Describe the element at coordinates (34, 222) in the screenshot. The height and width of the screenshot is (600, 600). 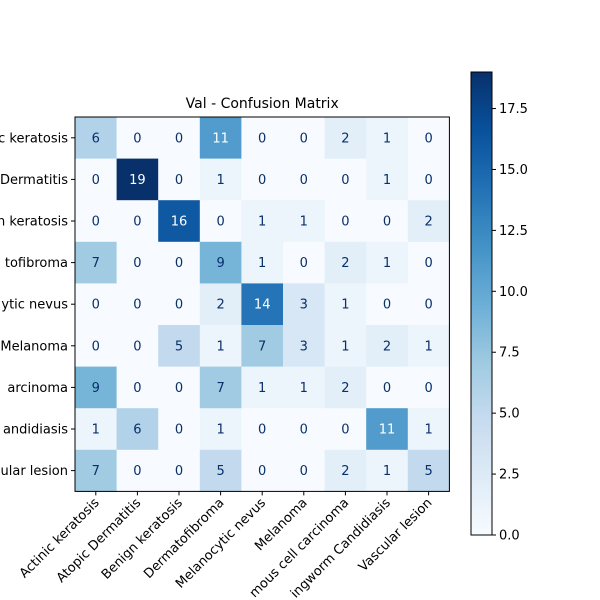
I see `y-tick-label: n keratosis` at that location.